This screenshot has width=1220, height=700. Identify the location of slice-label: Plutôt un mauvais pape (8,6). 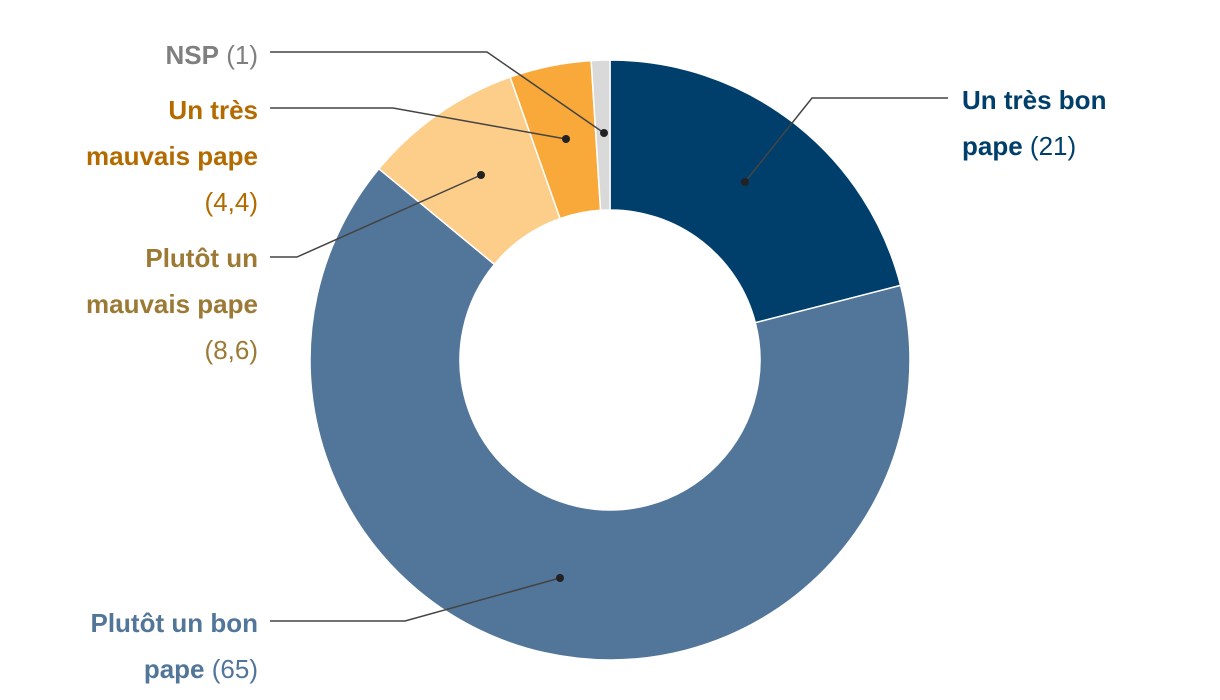
(148, 304).